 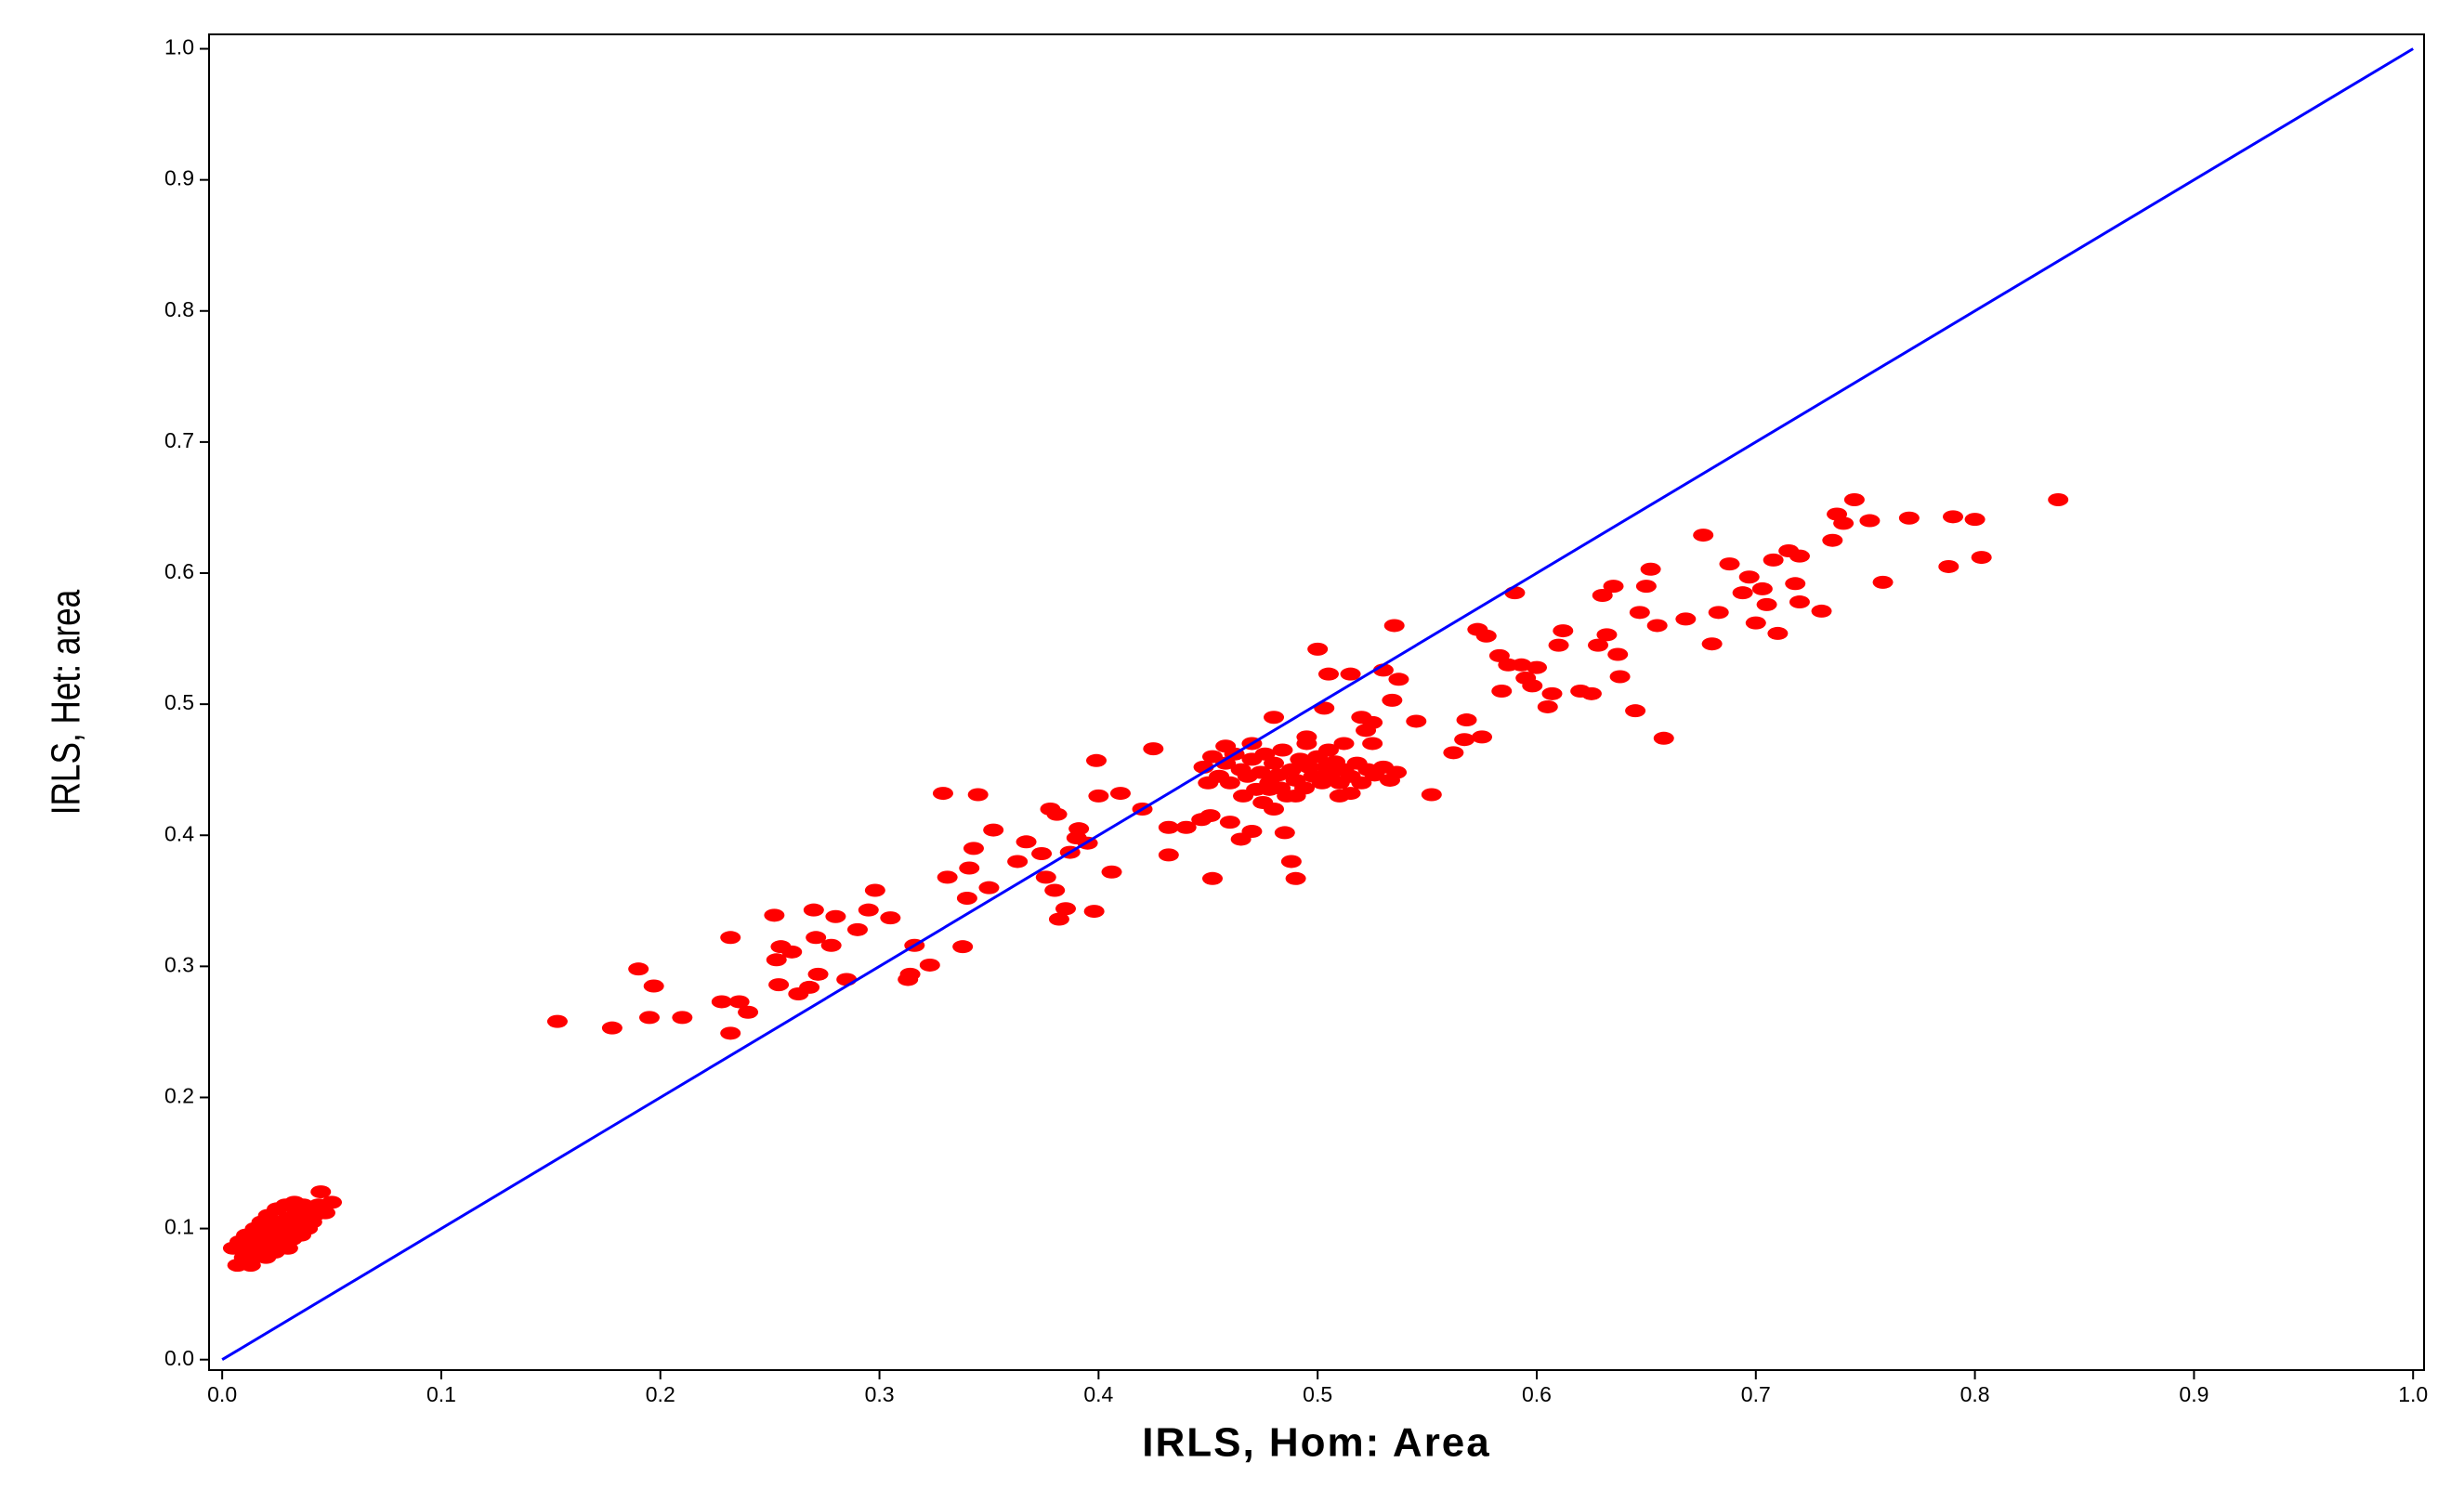 I want to click on x-tick-label: 0.6, so click(x=1537, y=1394).